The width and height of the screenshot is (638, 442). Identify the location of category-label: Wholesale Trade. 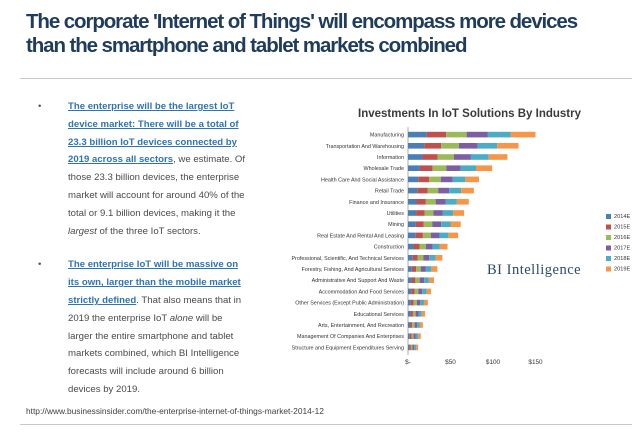
(384, 169).